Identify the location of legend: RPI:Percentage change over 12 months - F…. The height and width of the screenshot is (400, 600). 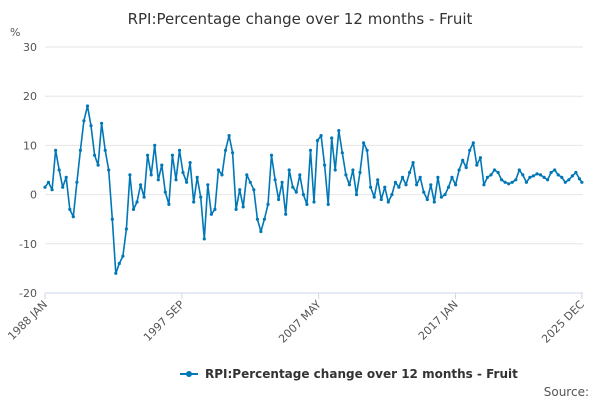
(349, 374).